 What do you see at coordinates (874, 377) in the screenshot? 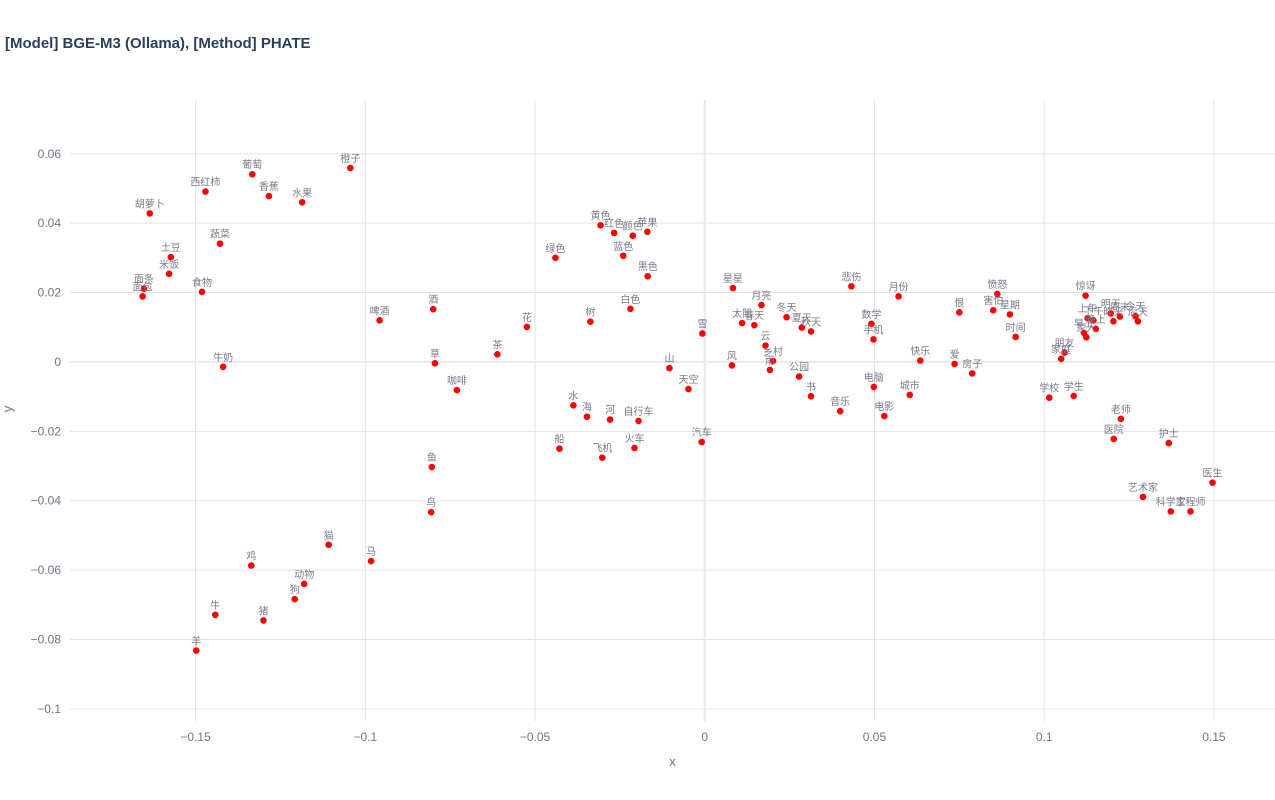
I see `point-label: 电脑` at bounding box center [874, 377].